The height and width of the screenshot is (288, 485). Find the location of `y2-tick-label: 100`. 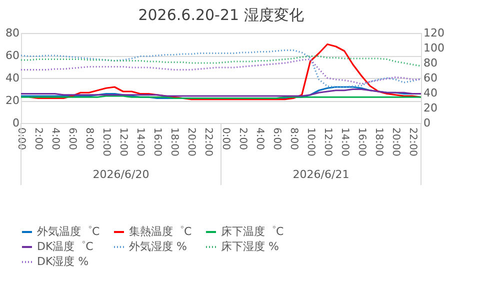

y2-tick-label: 100 is located at coordinates (434, 48).